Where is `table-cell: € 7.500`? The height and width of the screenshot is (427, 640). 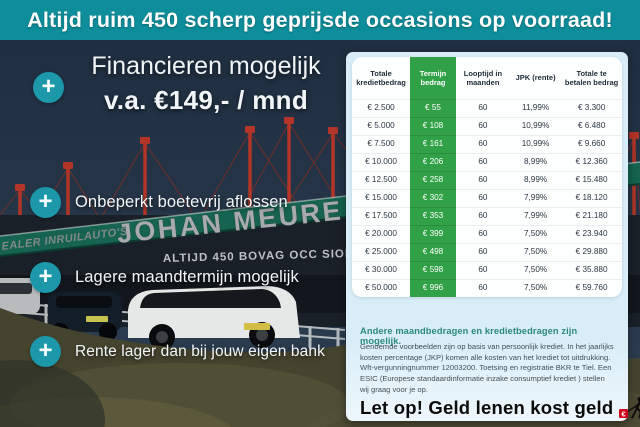 table-cell: € 7.500 is located at coordinates (381, 144).